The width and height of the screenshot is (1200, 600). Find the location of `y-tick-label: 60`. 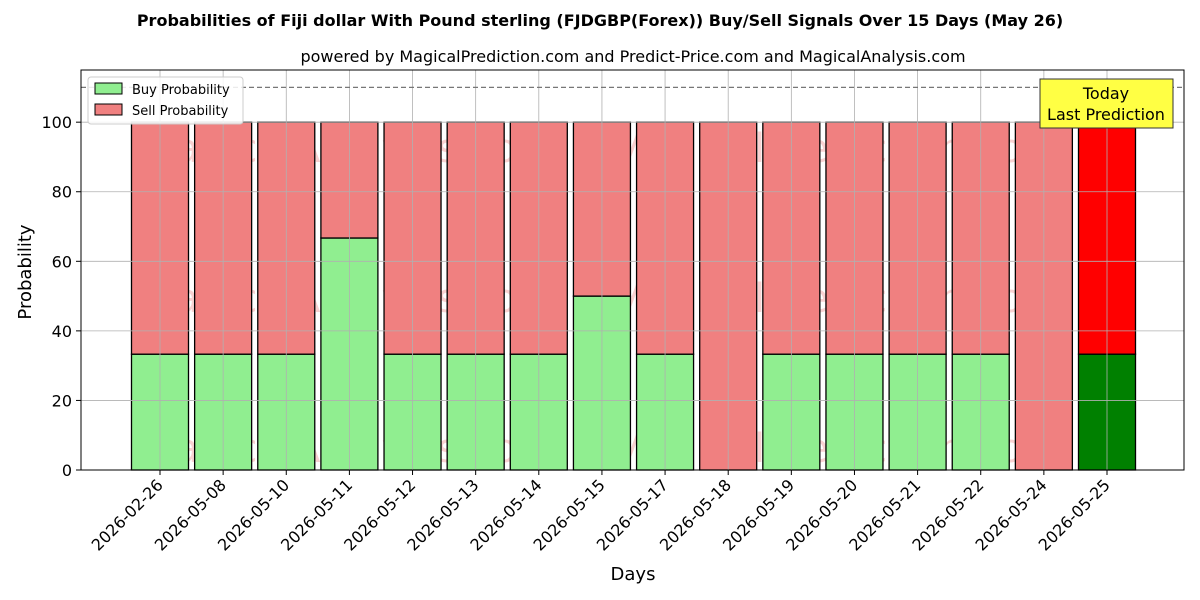

y-tick-label: 60 is located at coordinates (62, 261).